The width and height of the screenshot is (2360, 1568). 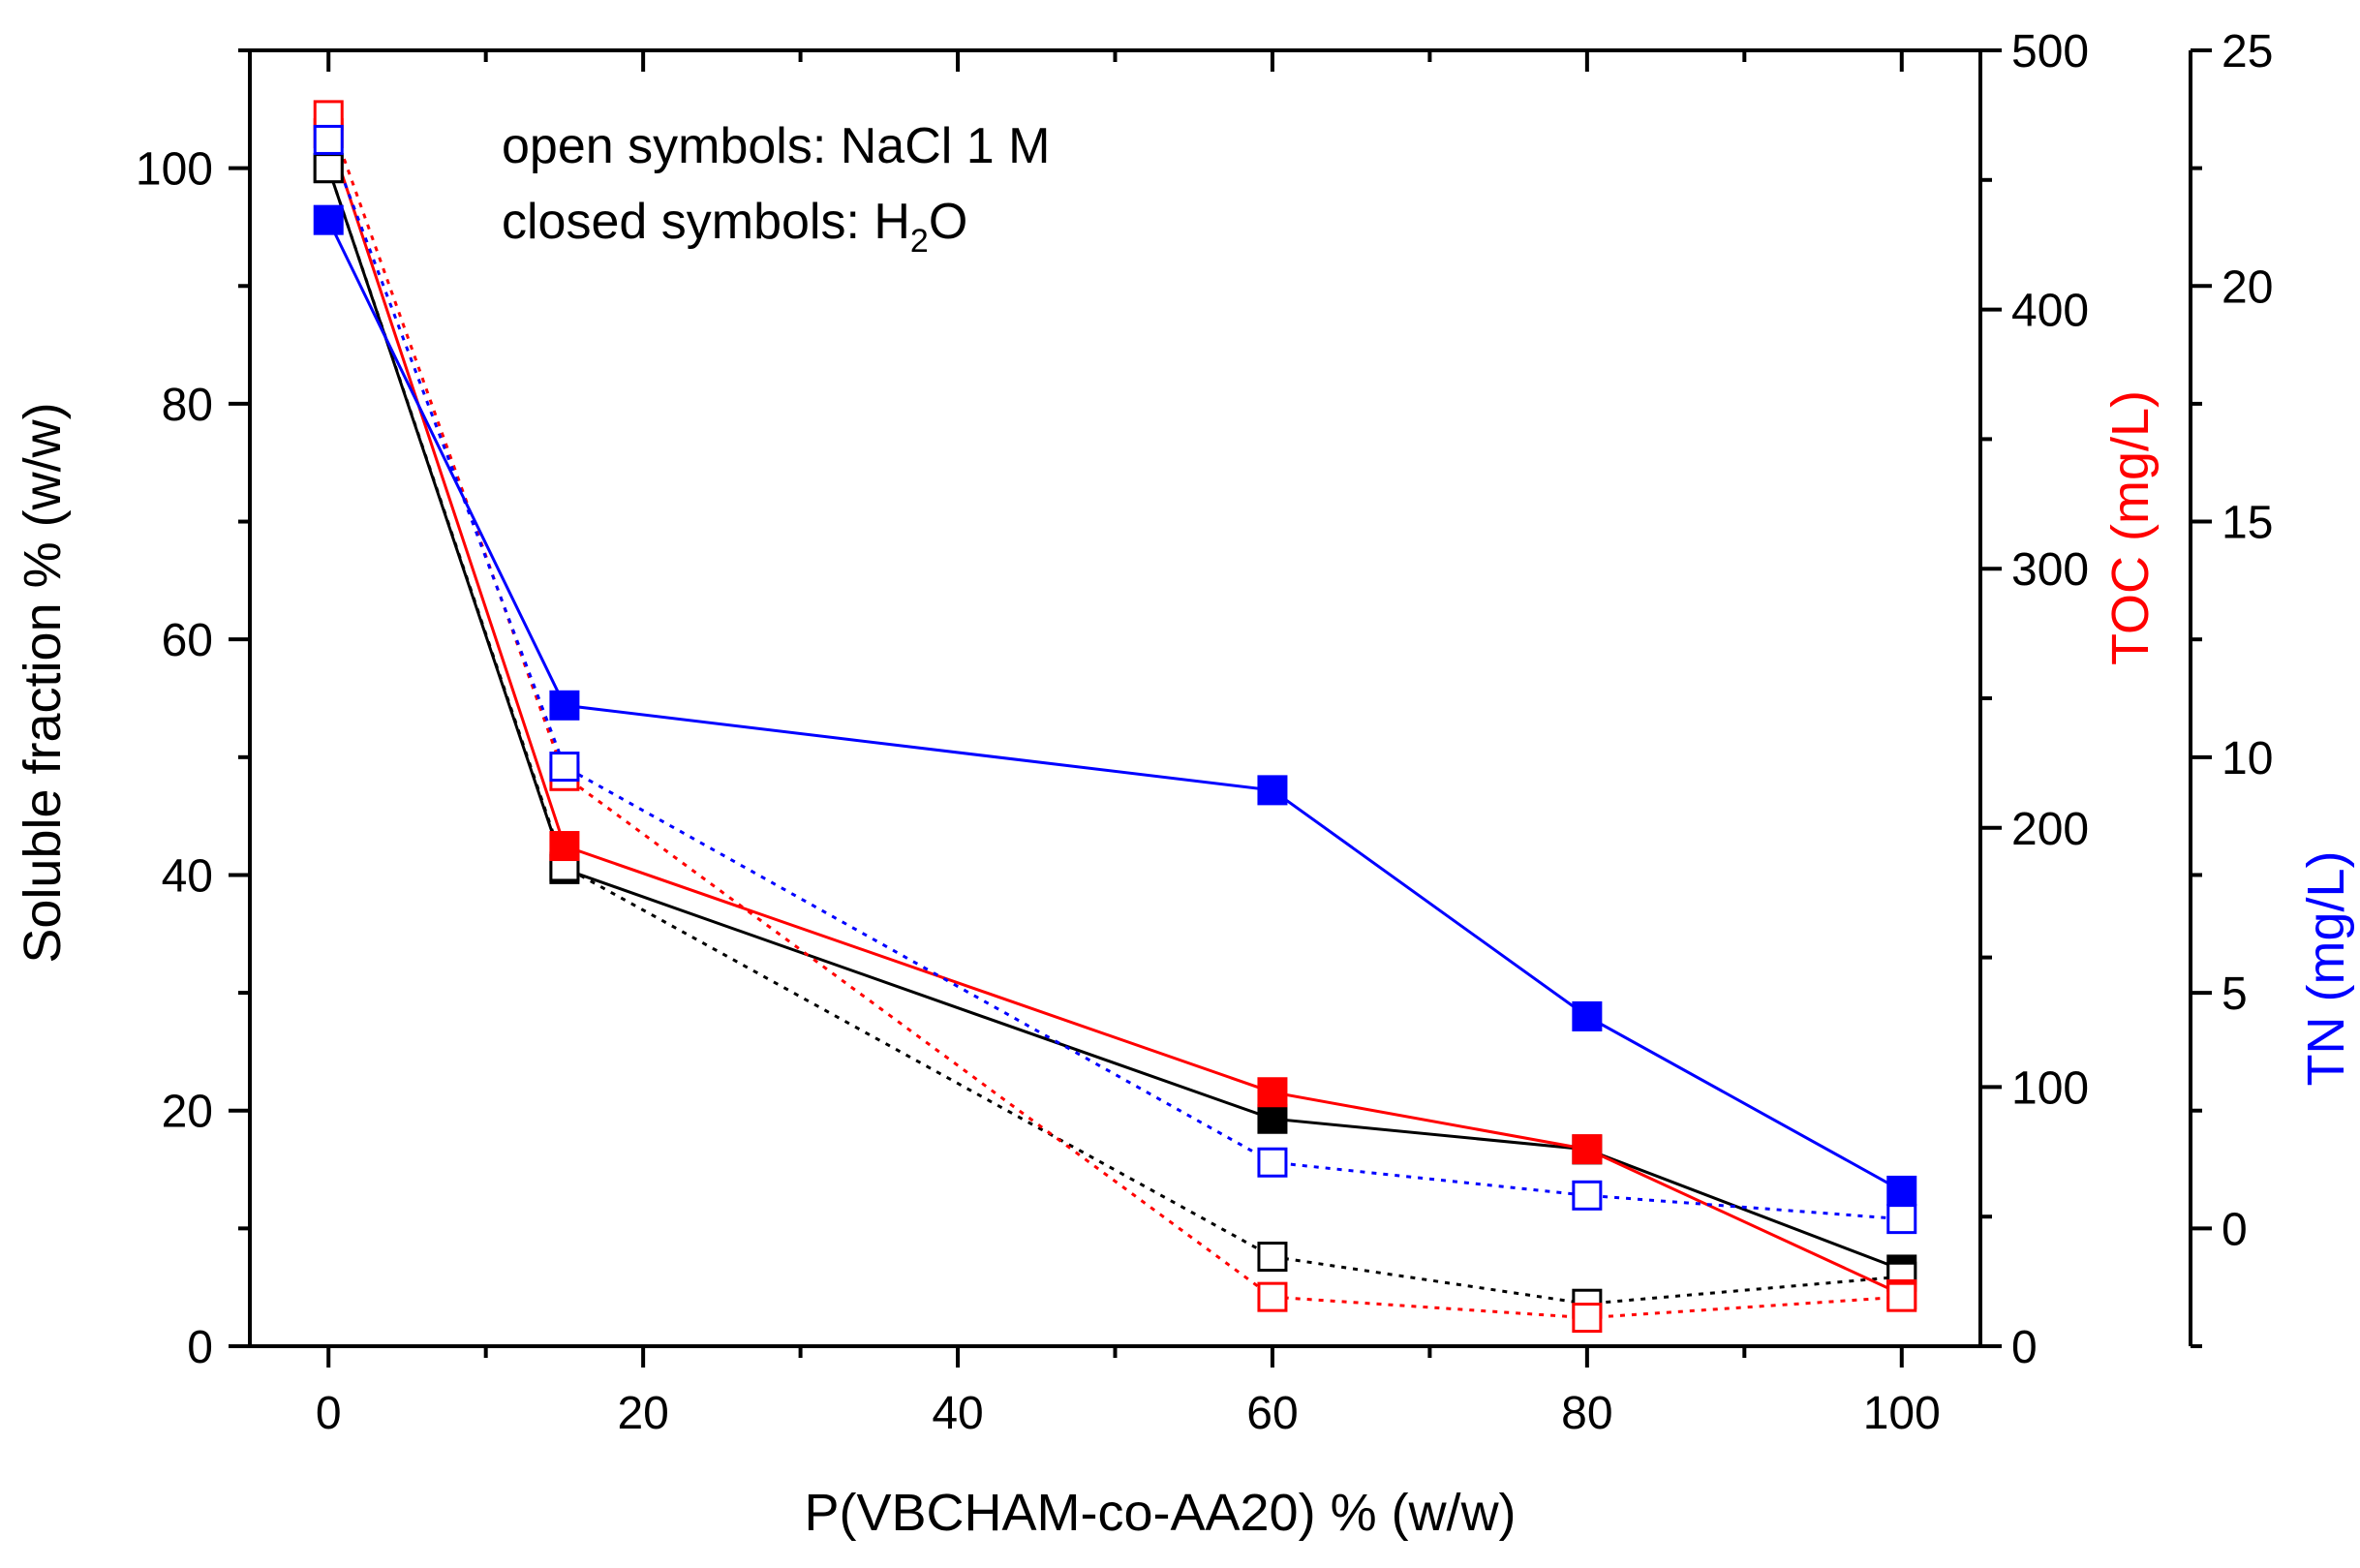 I want to click on y-tick-label: 20, so click(x=187, y=1112).